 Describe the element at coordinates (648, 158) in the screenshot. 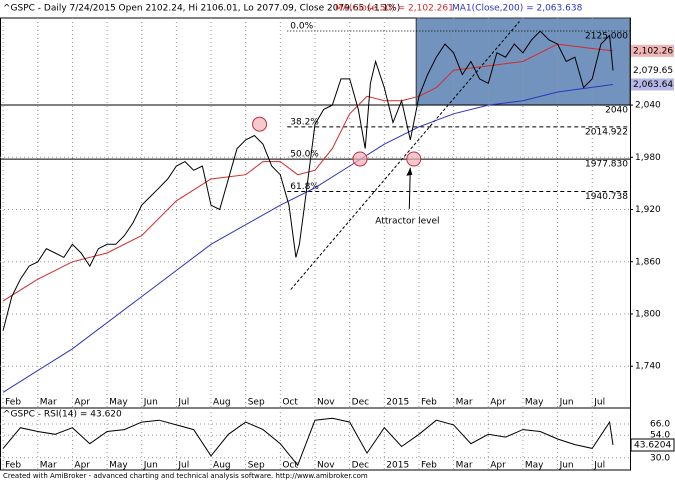

I see `y-tick-label: 1,980` at that location.